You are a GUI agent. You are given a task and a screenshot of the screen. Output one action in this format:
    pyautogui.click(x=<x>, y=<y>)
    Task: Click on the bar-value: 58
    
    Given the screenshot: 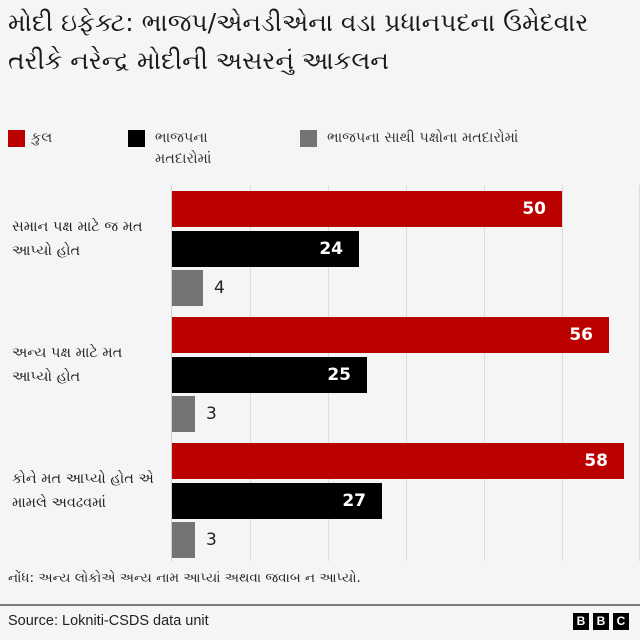 What is the action you would take?
    pyautogui.click(x=596, y=461)
    